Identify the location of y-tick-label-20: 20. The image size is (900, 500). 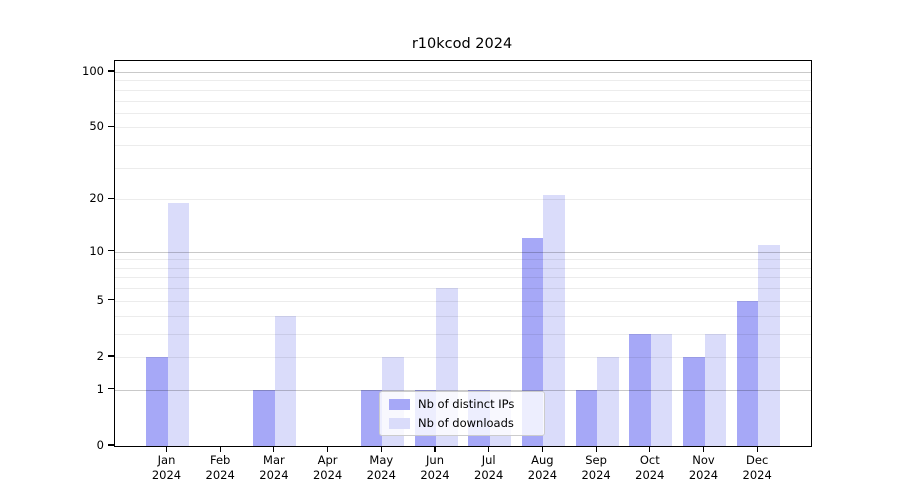
(96, 198).